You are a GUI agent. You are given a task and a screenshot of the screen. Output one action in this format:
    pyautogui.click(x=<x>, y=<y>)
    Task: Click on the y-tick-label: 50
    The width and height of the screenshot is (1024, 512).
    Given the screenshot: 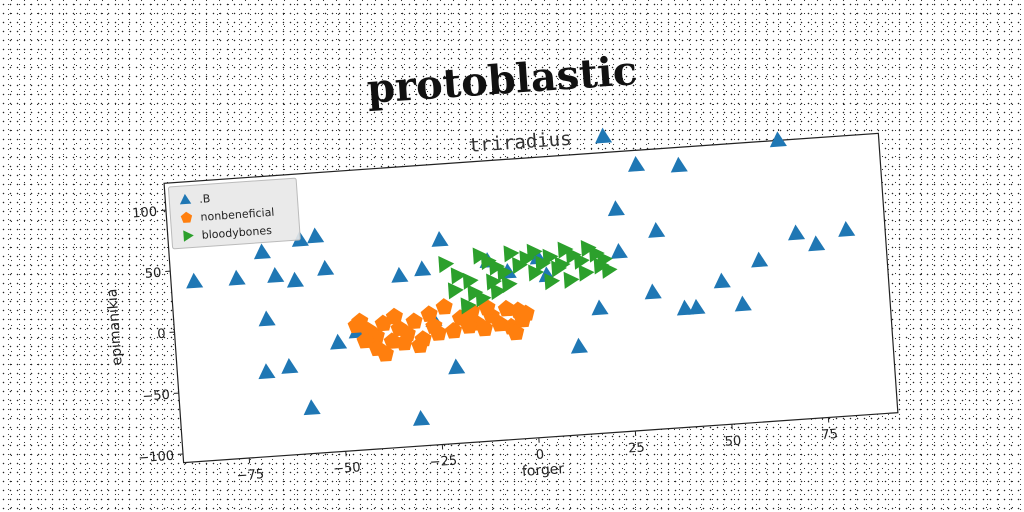 What is the action you would take?
    pyautogui.click(x=153, y=274)
    